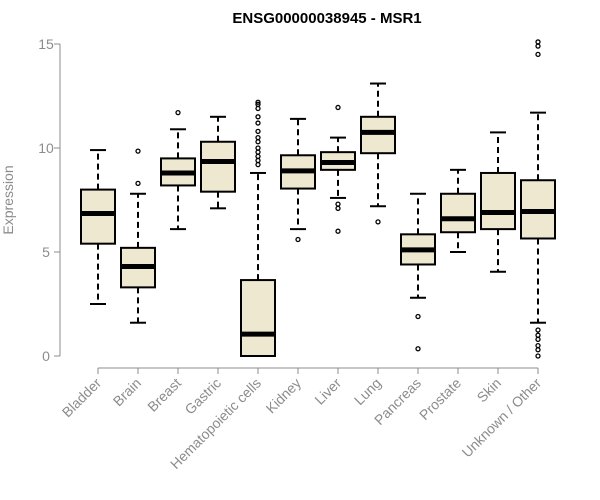 This screenshot has width=600, height=500. I want to click on y-tick-label: 15, so click(46, 44).